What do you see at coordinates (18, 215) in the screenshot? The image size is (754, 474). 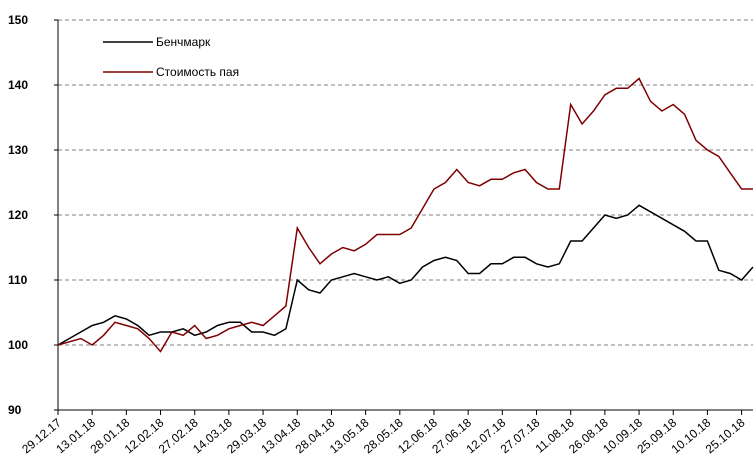 I see `y-tick-label: 120` at bounding box center [18, 215].